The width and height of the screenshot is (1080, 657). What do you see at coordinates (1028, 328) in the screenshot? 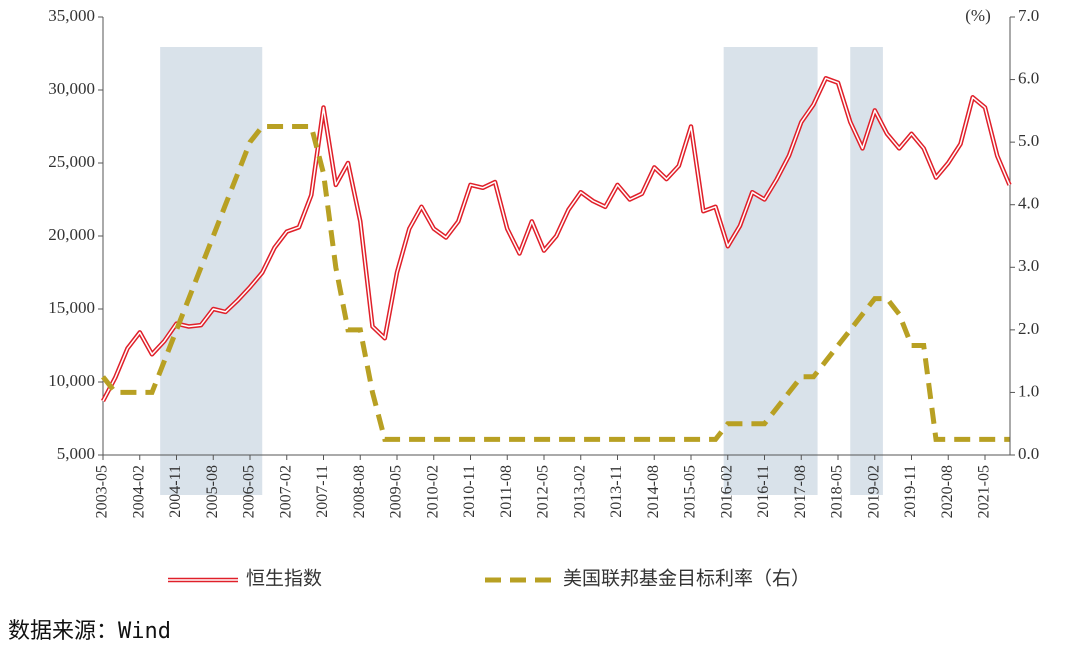
I see `y2-tick-label: 2.0` at bounding box center [1028, 328].